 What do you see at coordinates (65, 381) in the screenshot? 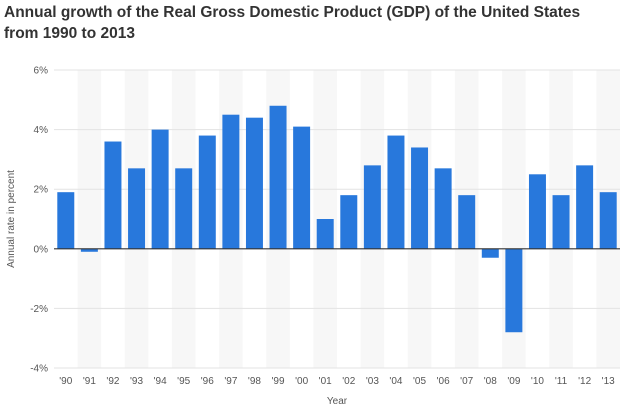
I see `x-tick-label: '90` at bounding box center [65, 381].